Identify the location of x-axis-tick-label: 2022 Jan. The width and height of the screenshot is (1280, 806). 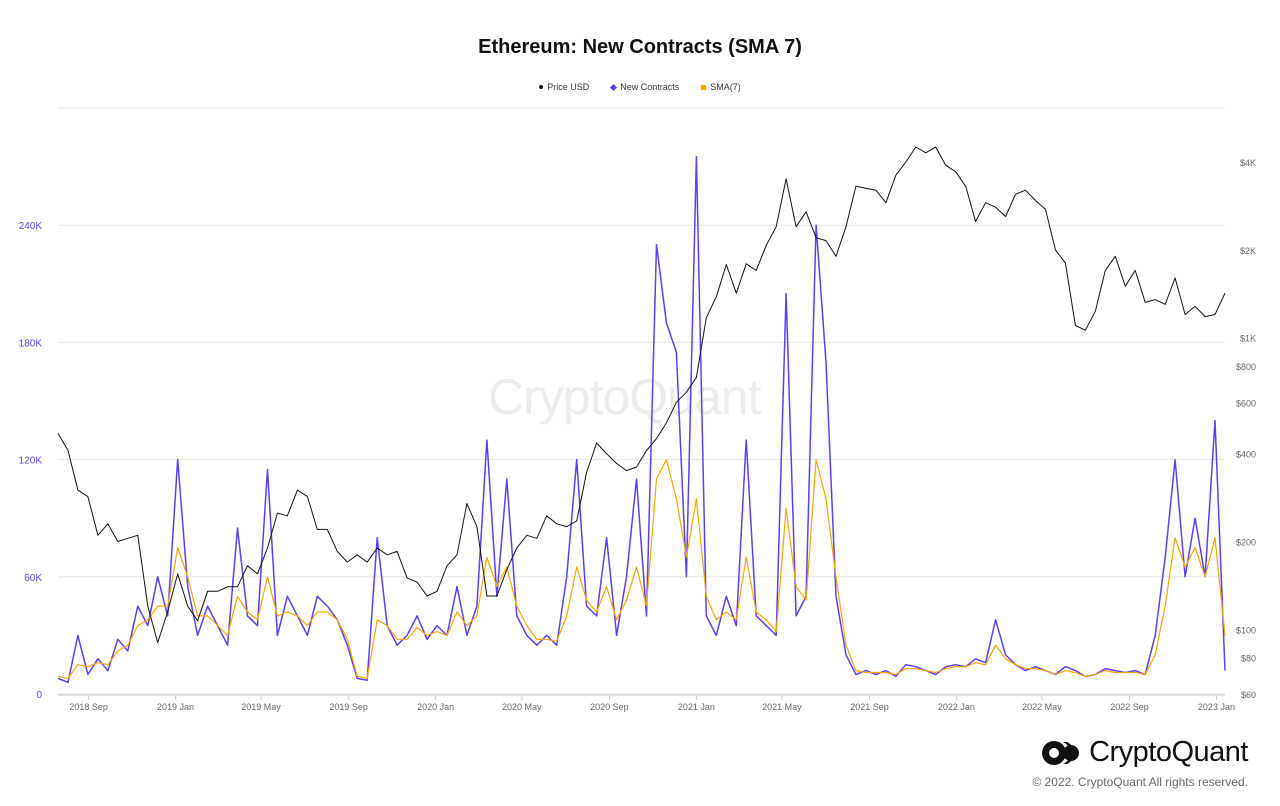
(956, 707).